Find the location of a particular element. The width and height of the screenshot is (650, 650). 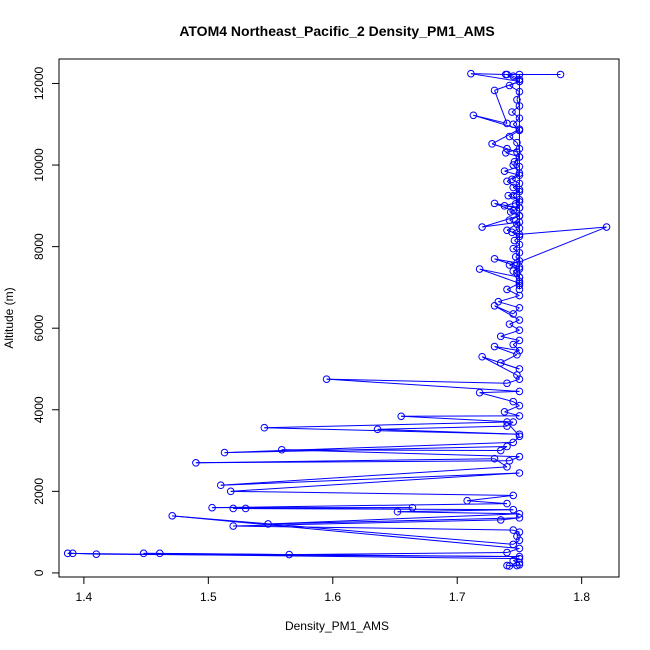

y-tick-label: 8000 is located at coordinates (39, 246).